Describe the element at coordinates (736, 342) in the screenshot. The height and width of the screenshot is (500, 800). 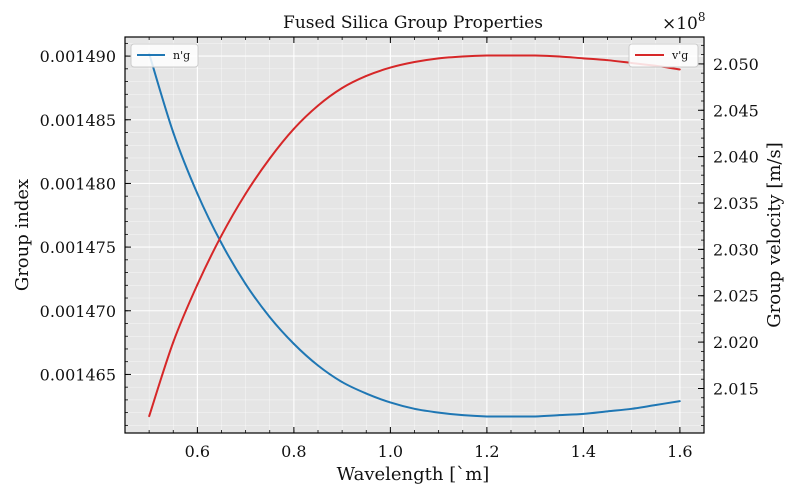
I see `y-right-tick-label: 2.020` at that location.